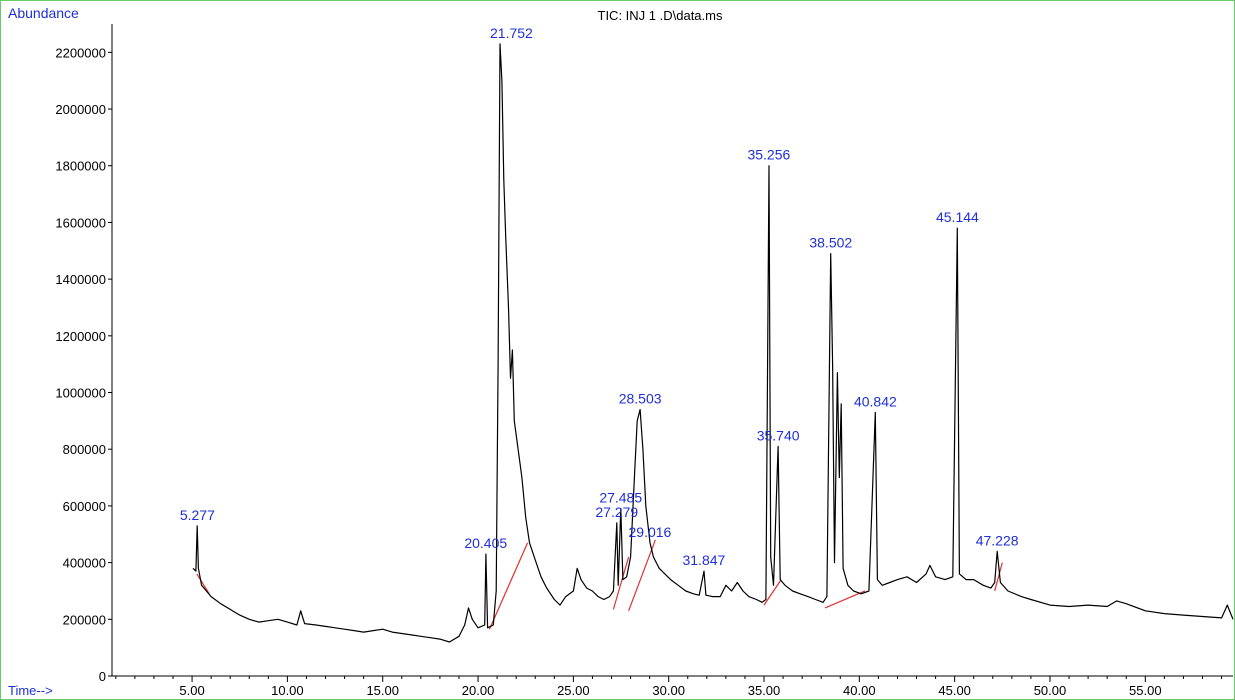 Image resolution: width=1235 pixels, height=700 pixels. I want to click on y-tick-label: 1200000, so click(80, 336).